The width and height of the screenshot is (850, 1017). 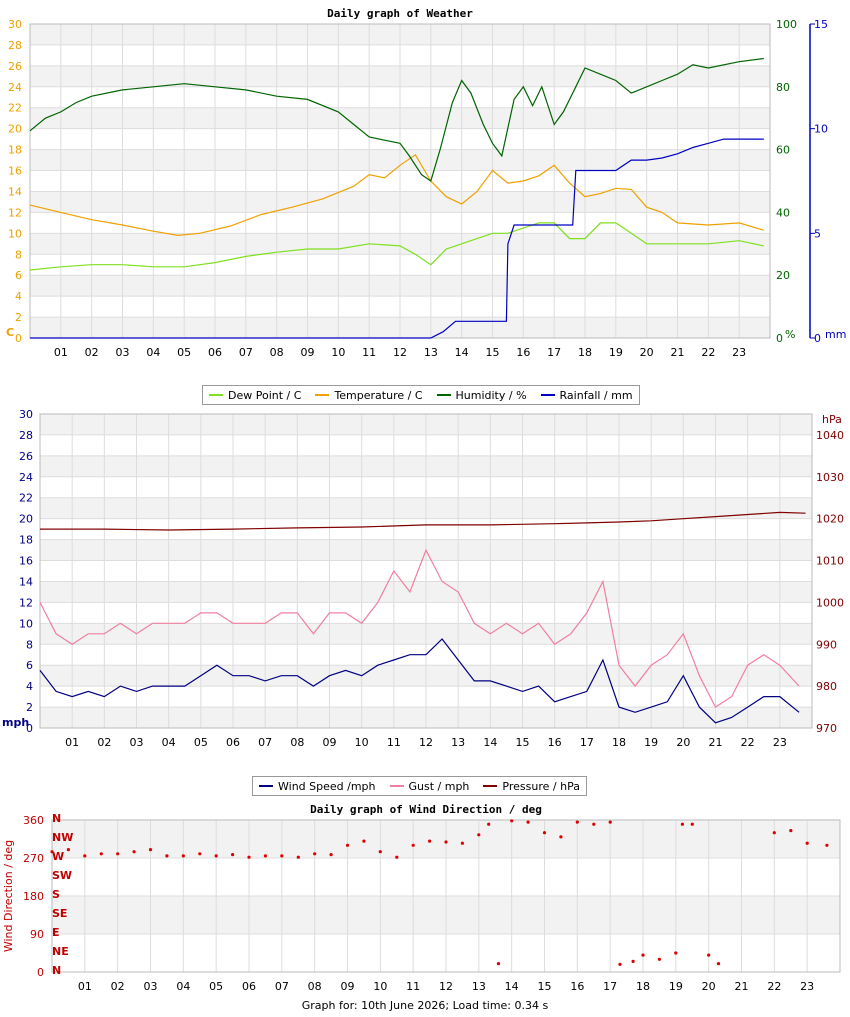 What do you see at coordinates (265, 742) in the screenshot?
I see `x-tick-label: 07` at bounding box center [265, 742].